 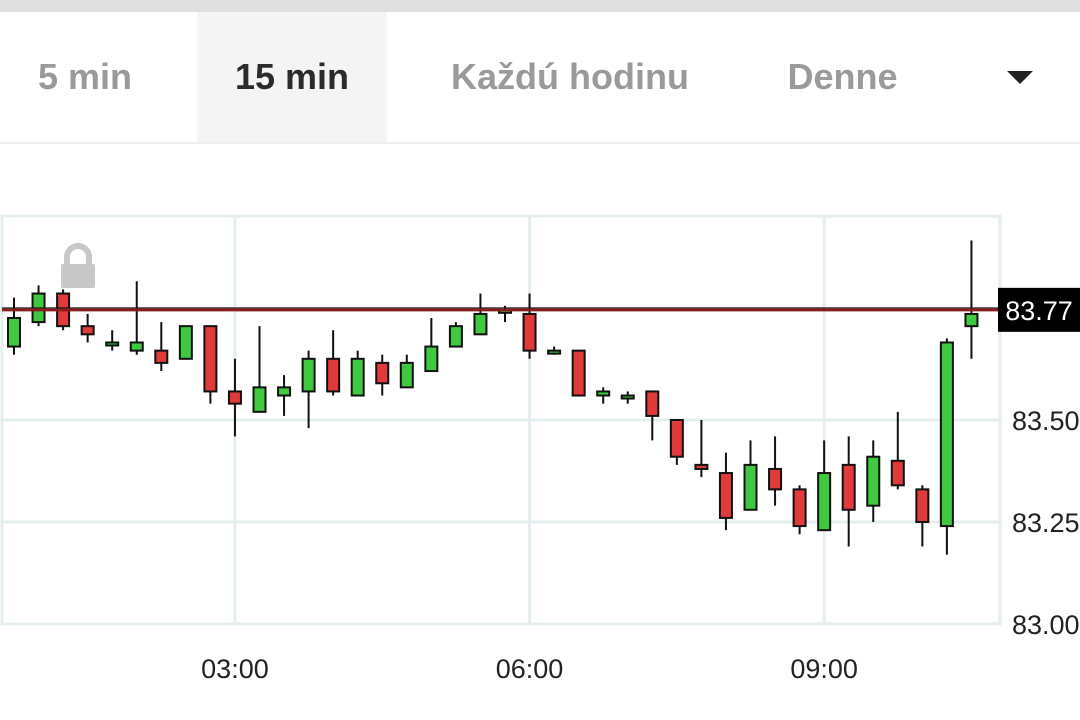 What do you see at coordinates (824, 669) in the screenshot?
I see `x-tick-label: 09:00` at bounding box center [824, 669].